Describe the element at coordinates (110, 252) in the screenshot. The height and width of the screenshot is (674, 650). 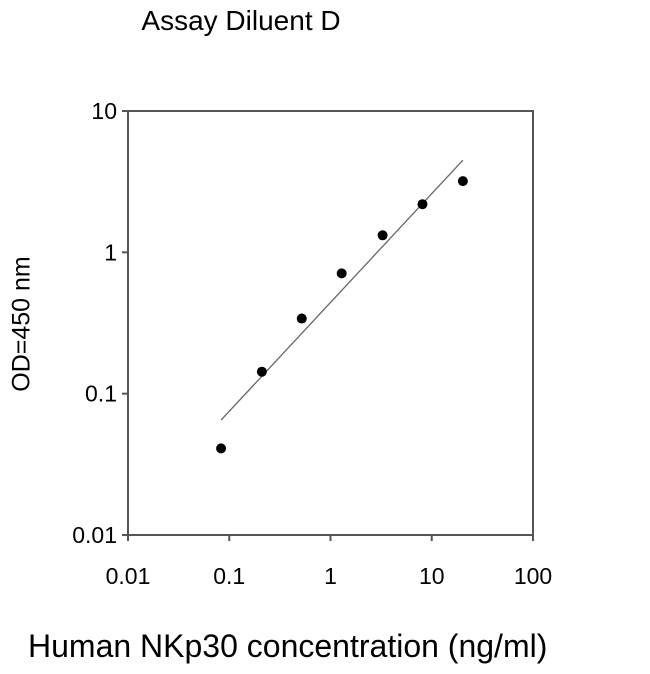
I see `y-tick-label: 1` at that location.